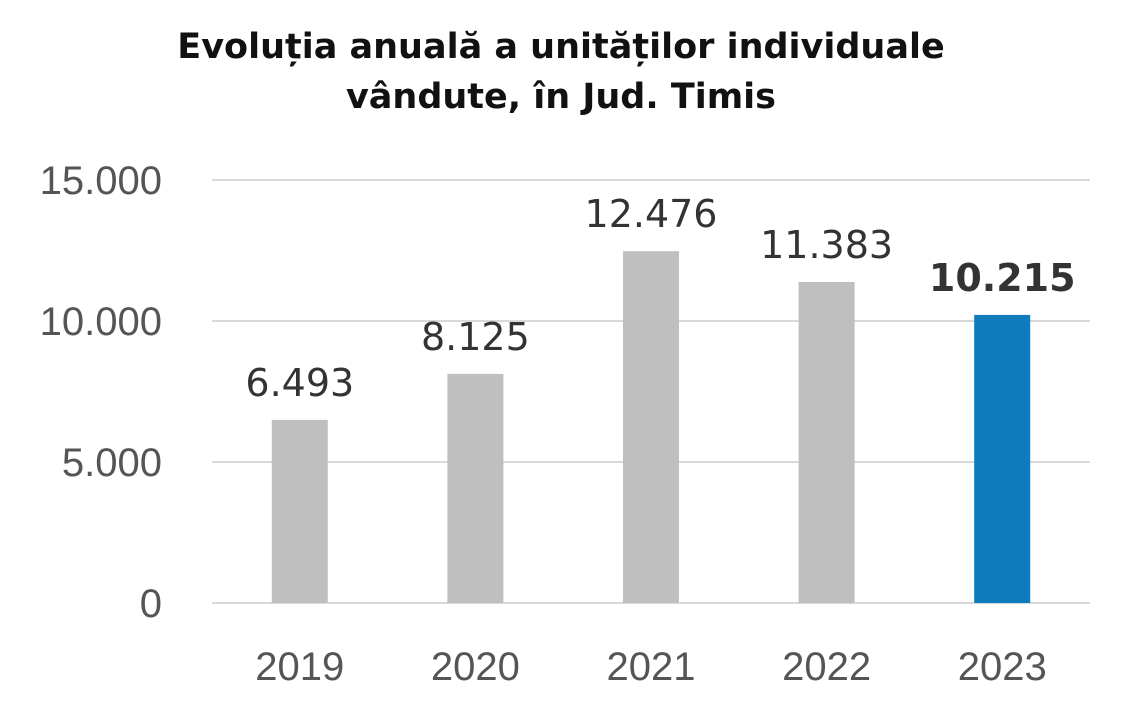  What do you see at coordinates (475, 337) in the screenshot?
I see `data-label-2020: 8.125` at bounding box center [475, 337].